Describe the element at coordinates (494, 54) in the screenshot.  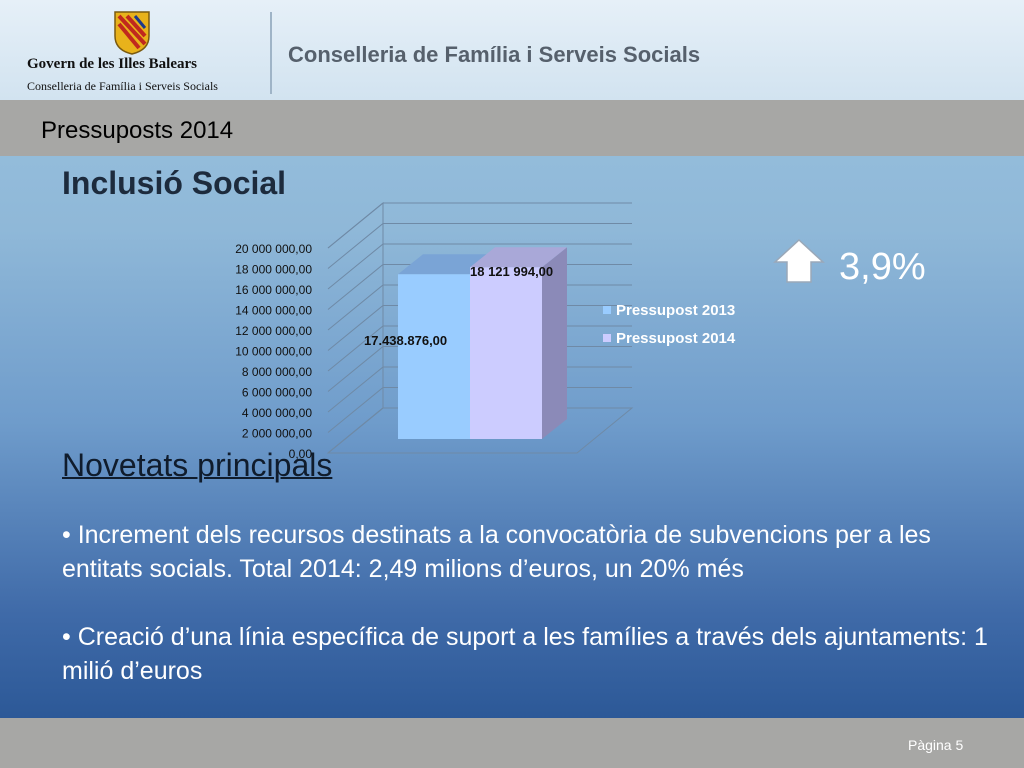
I see `header-title: Conselleria de Família i Serveis Socials` at that location.